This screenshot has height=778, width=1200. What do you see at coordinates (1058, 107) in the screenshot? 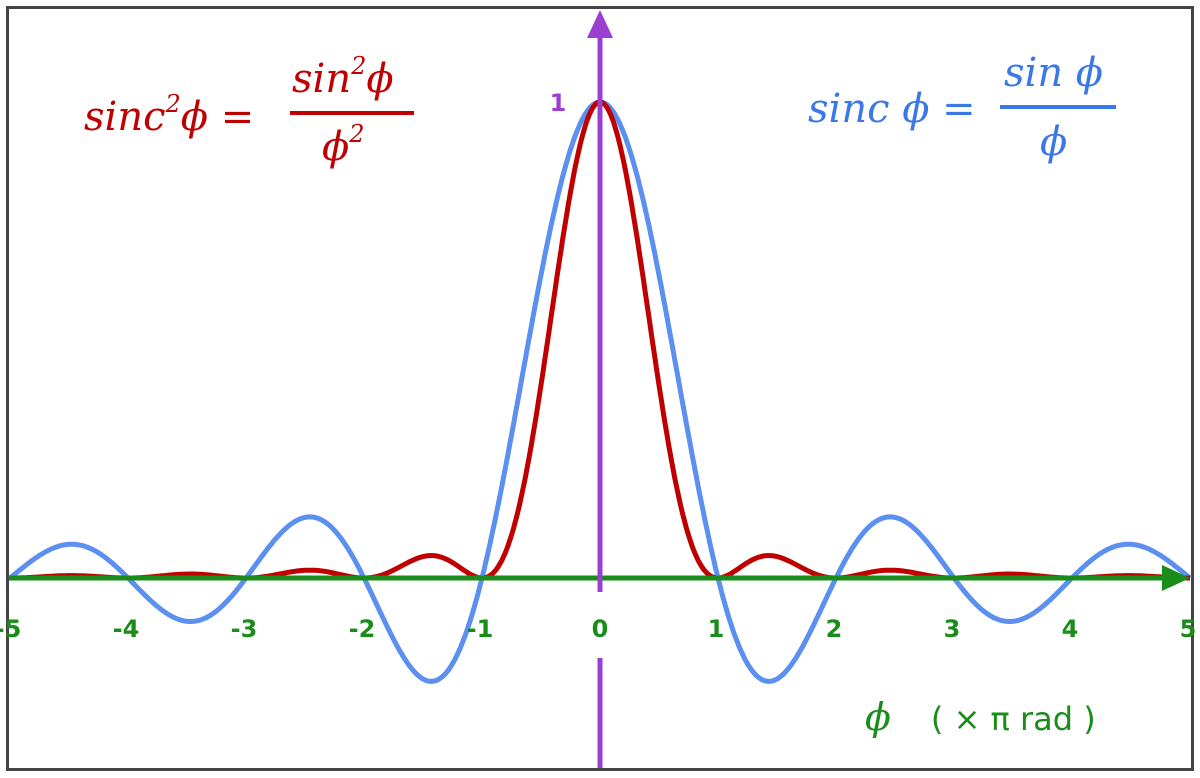
I see `sinc-fraction-bar` at bounding box center [1058, 107].